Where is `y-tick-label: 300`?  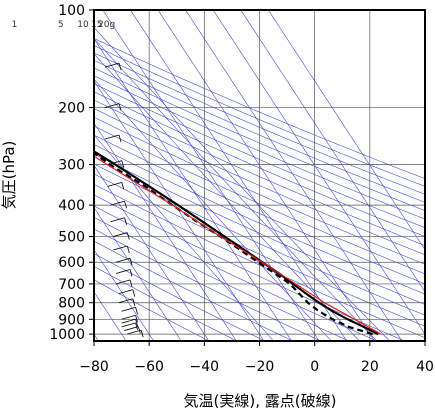 y-tick-label: 300 is located at coordinates (71, 166).